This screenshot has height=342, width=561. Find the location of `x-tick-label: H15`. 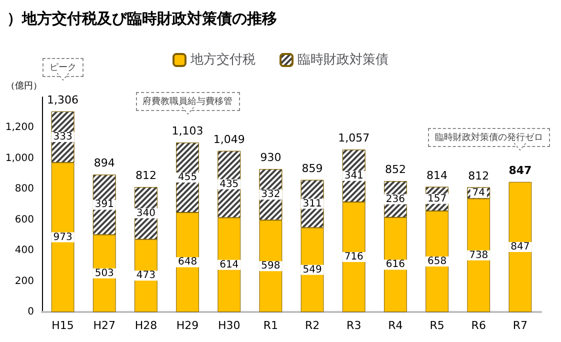

x-tick-label: H15 is located at coordinates (63, 325).